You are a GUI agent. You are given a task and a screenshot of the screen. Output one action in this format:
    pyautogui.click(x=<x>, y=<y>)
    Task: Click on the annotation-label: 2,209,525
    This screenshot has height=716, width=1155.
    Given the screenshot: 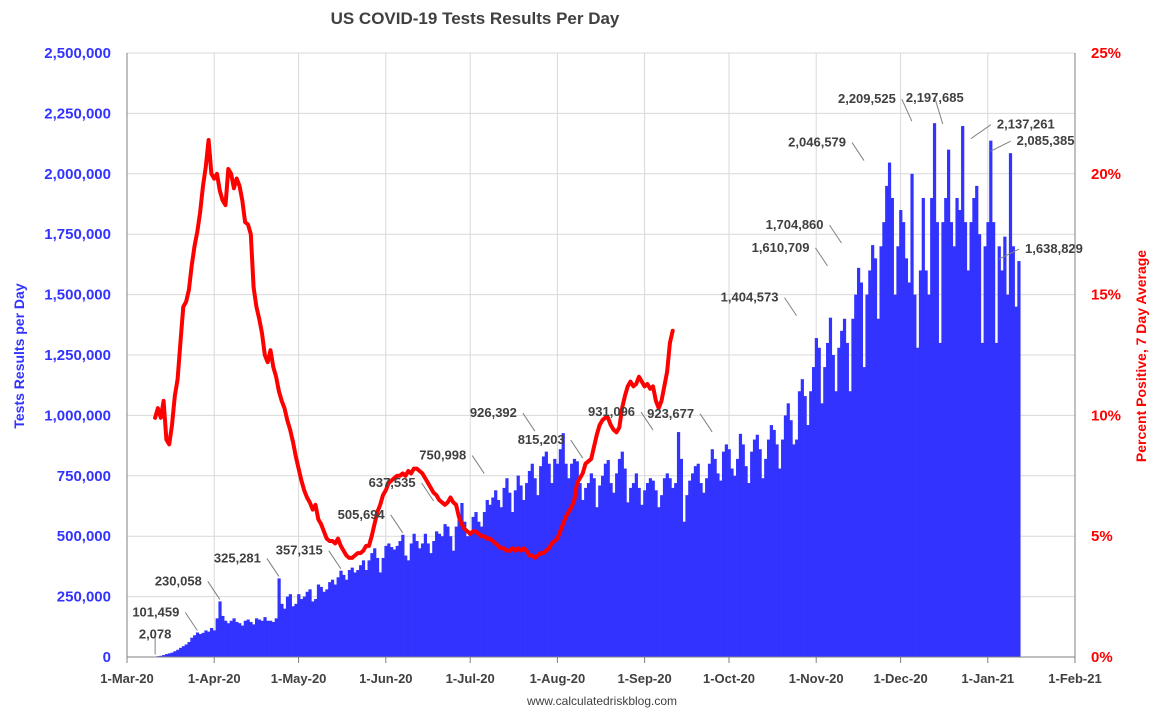 What is the action you would take?
    pyautogui.click(x=867, y=98)
    